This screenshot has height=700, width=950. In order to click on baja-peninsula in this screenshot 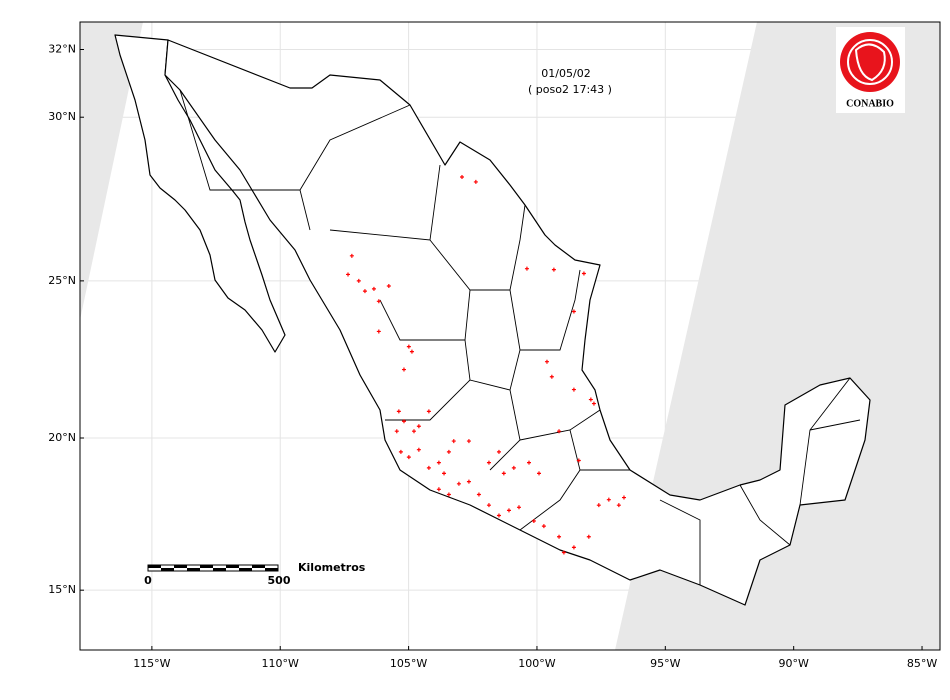, I will do `click(200, 193)`.